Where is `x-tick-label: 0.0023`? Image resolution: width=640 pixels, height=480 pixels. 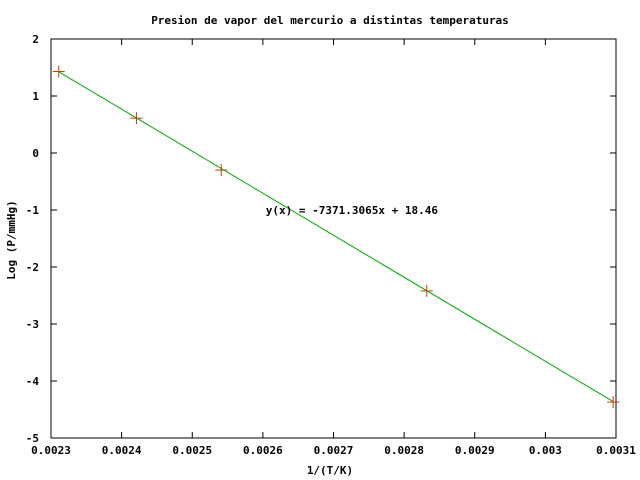
x-tick-label: 0.0023 is located at coordinates (51, 450).